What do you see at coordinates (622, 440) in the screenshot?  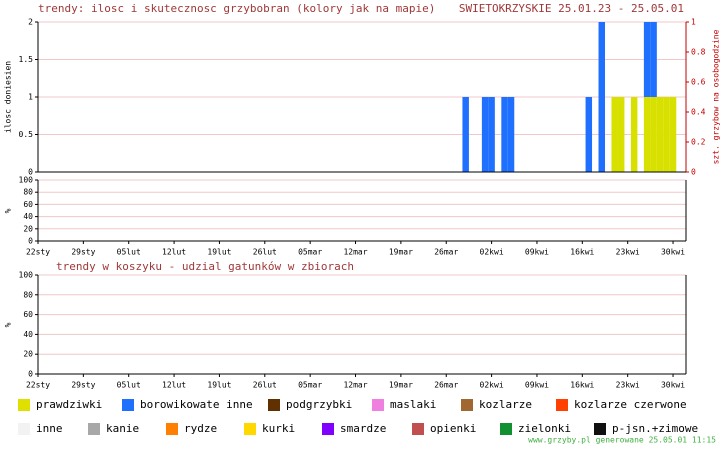 I see `footer: www.grzyby.pl generowane 25.05.01 11:15` at bounding box center [622, 440].